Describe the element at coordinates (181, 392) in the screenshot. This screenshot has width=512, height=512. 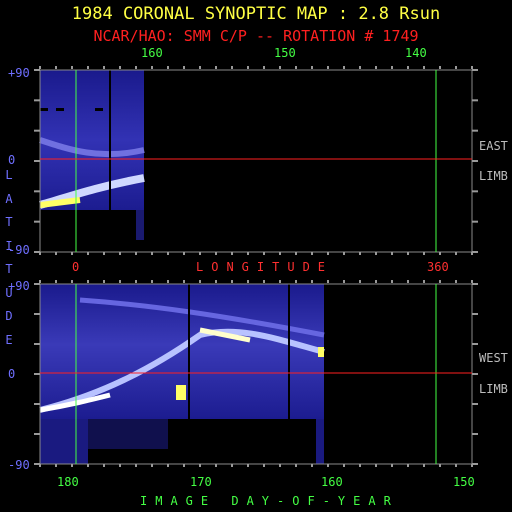
I see `west-bright-spot` at that location.